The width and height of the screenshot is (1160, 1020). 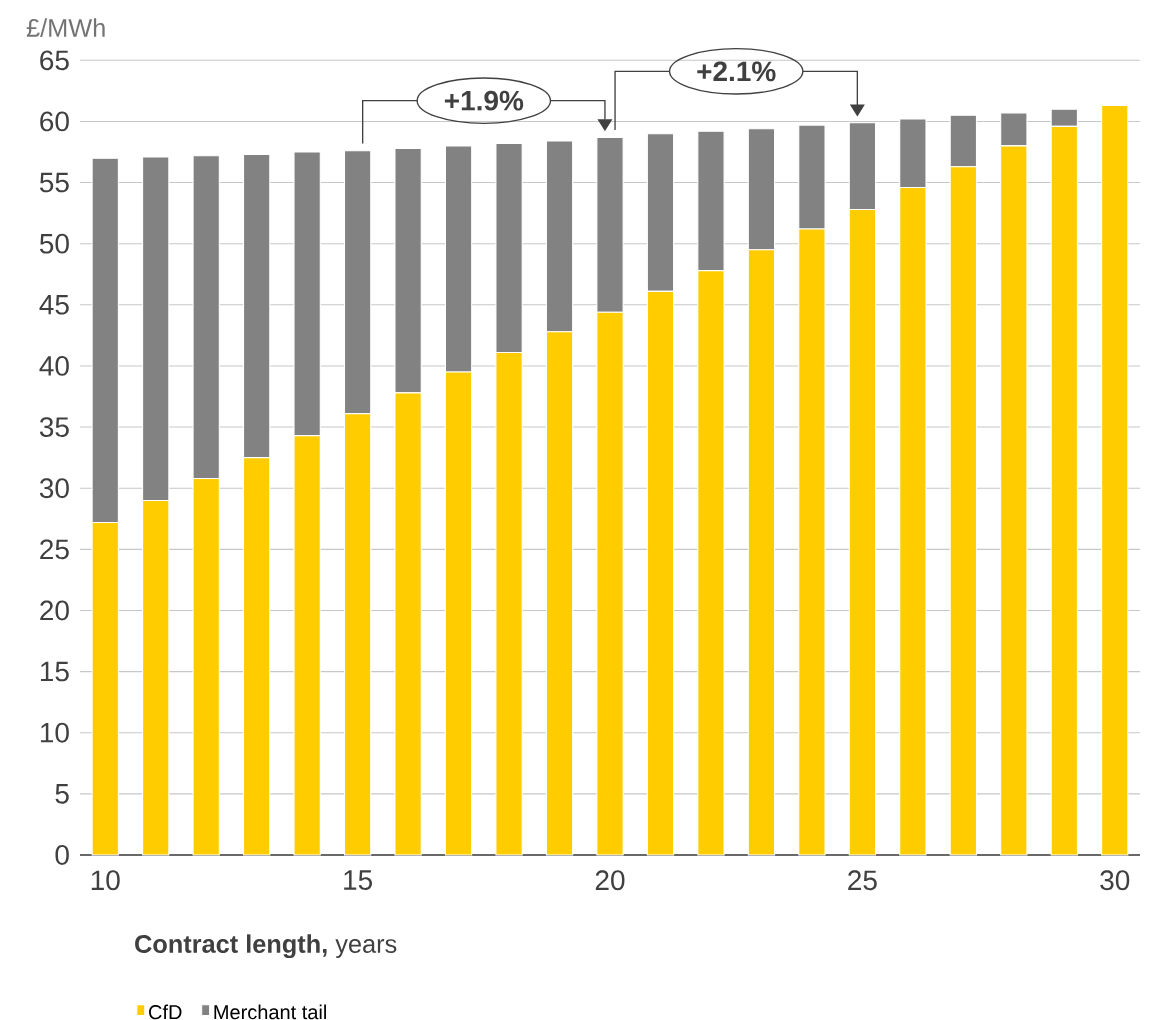 I want to click on x-axis-title: Contract length, years, so click(x=266, y=946).